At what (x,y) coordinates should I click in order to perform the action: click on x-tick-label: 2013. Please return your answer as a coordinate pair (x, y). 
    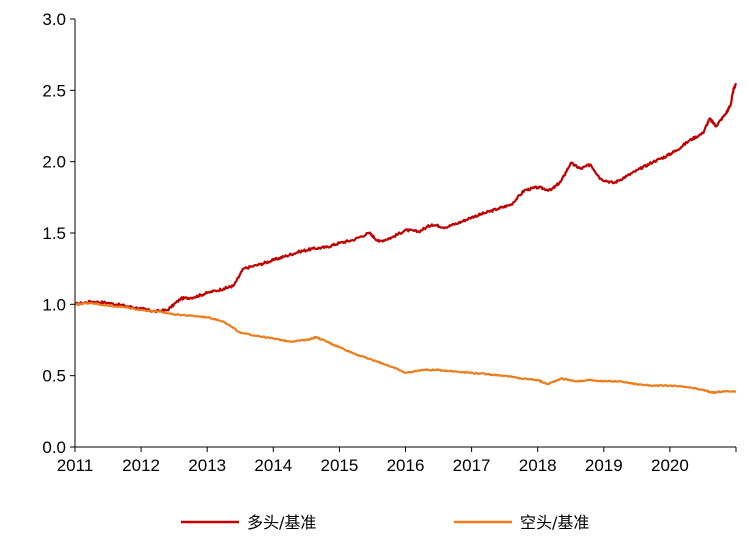
    Looking at the image, I should click on (207, 465).